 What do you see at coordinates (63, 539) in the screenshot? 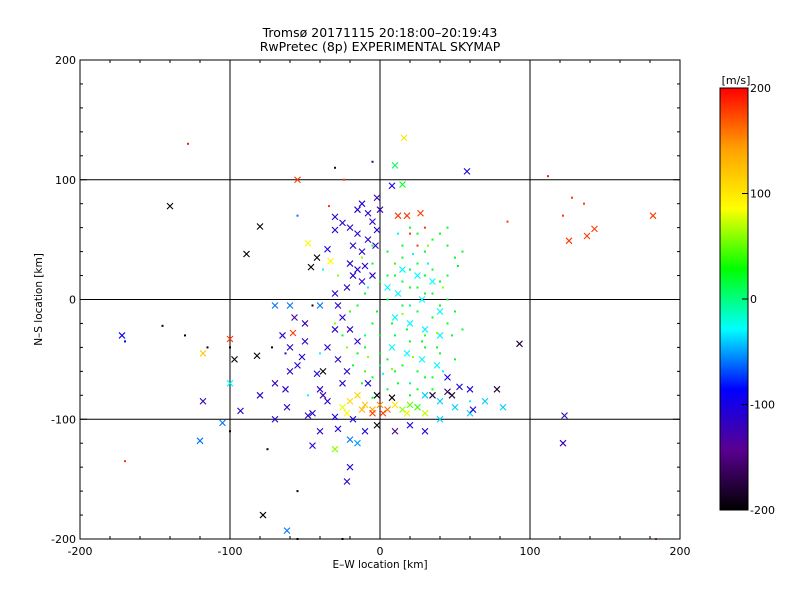
I see `y-tick-label: -200` at bounding box center [63, 539].